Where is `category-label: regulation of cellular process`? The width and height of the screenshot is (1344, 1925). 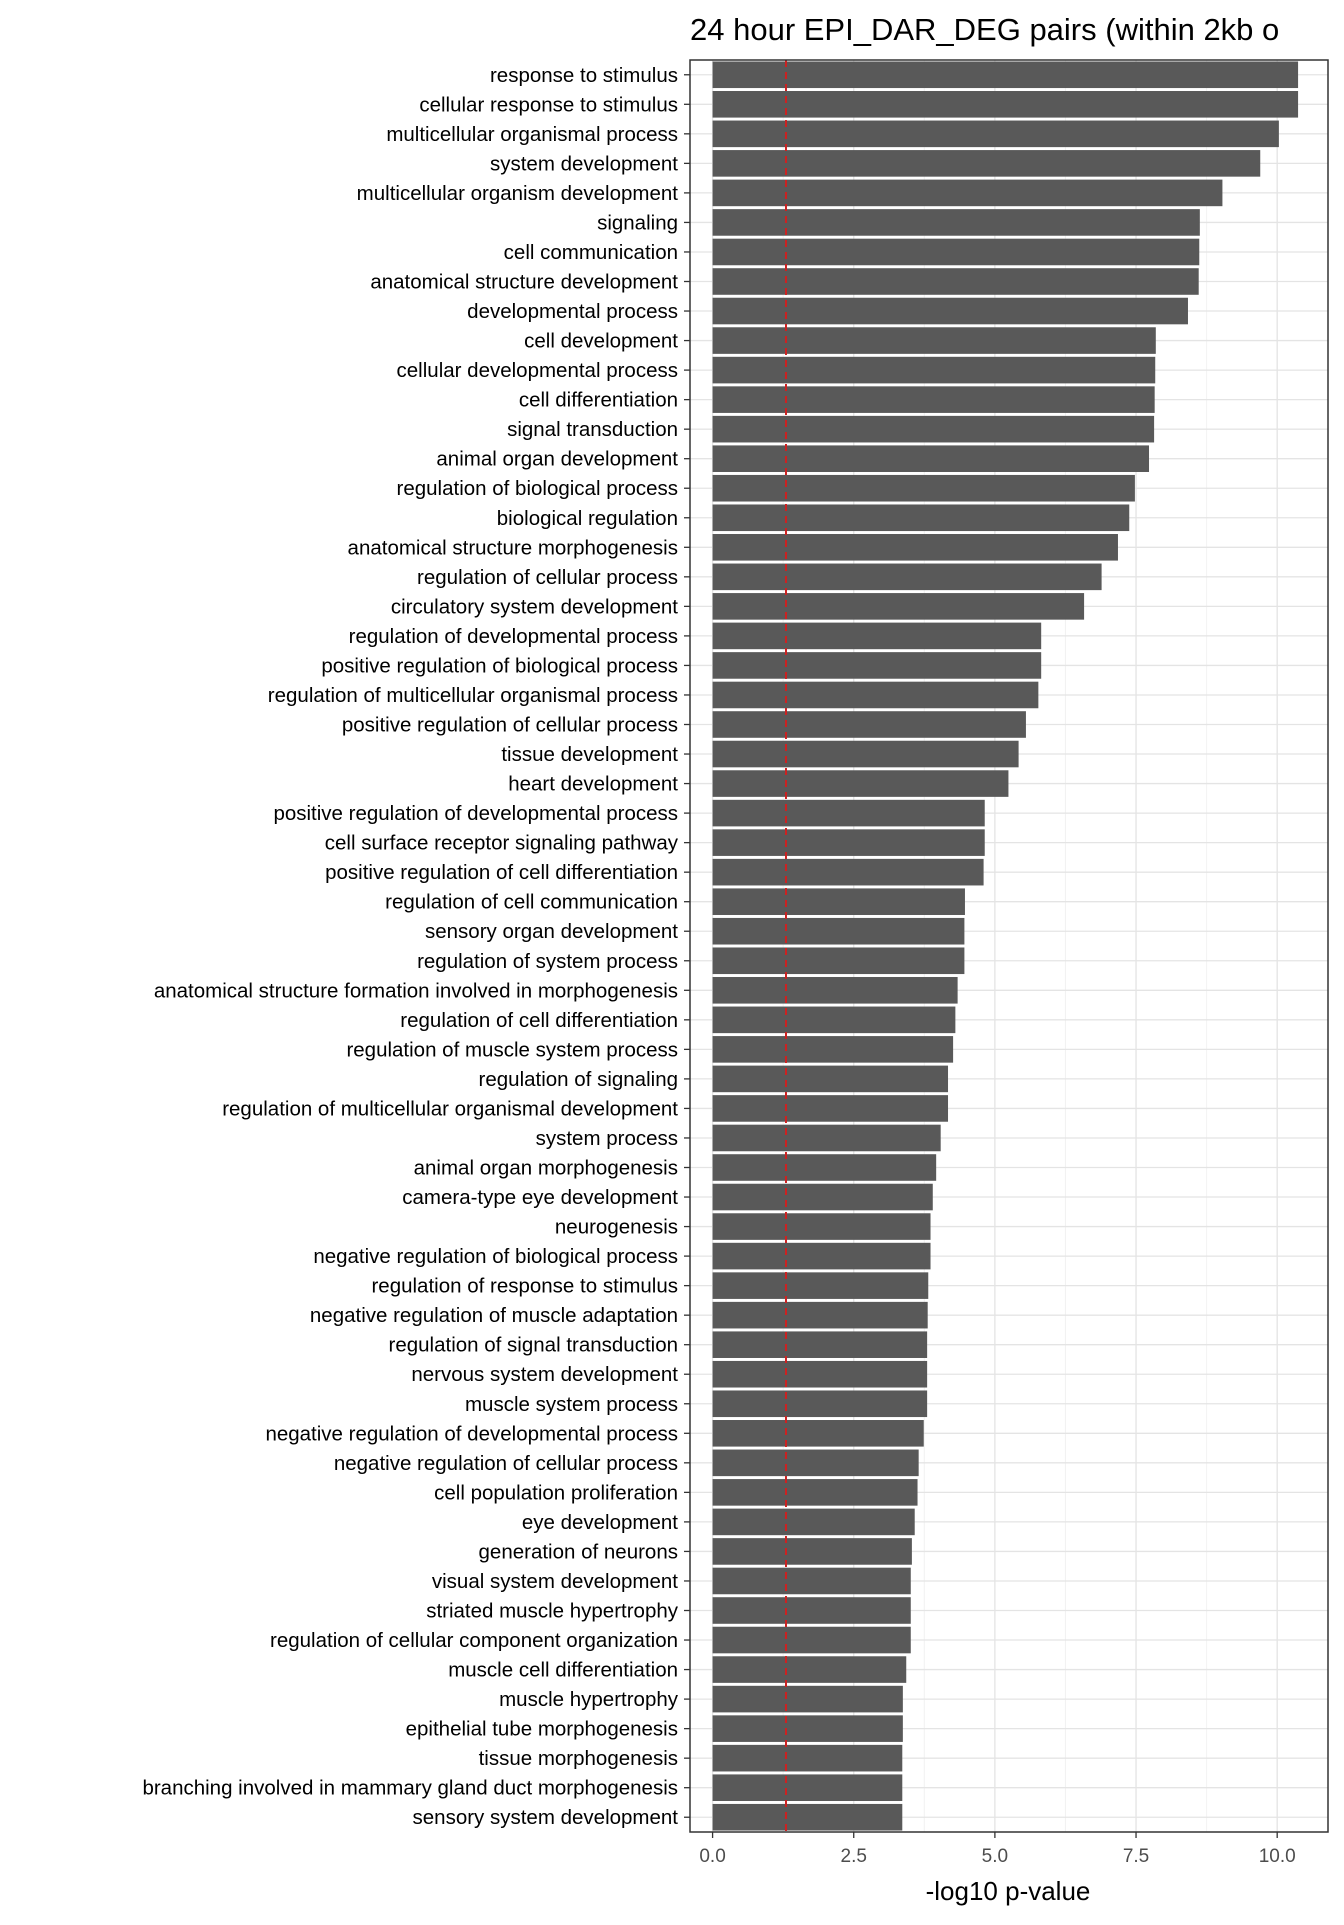
category-label: regulation of cellular process is located at coordinates (547, 577).